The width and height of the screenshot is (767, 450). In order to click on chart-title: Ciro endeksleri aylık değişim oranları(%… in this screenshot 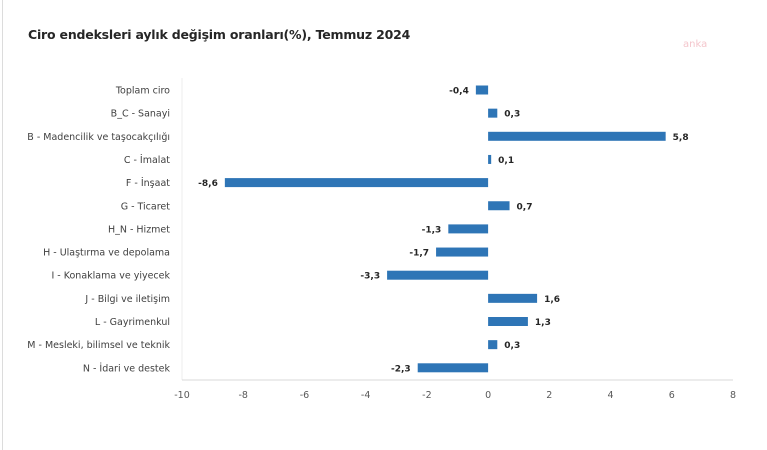, I will do `click(219, 34)`.